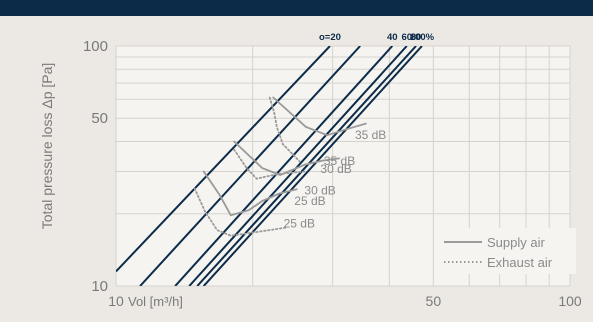  I want to click on noise-curves, so click(280, 166).